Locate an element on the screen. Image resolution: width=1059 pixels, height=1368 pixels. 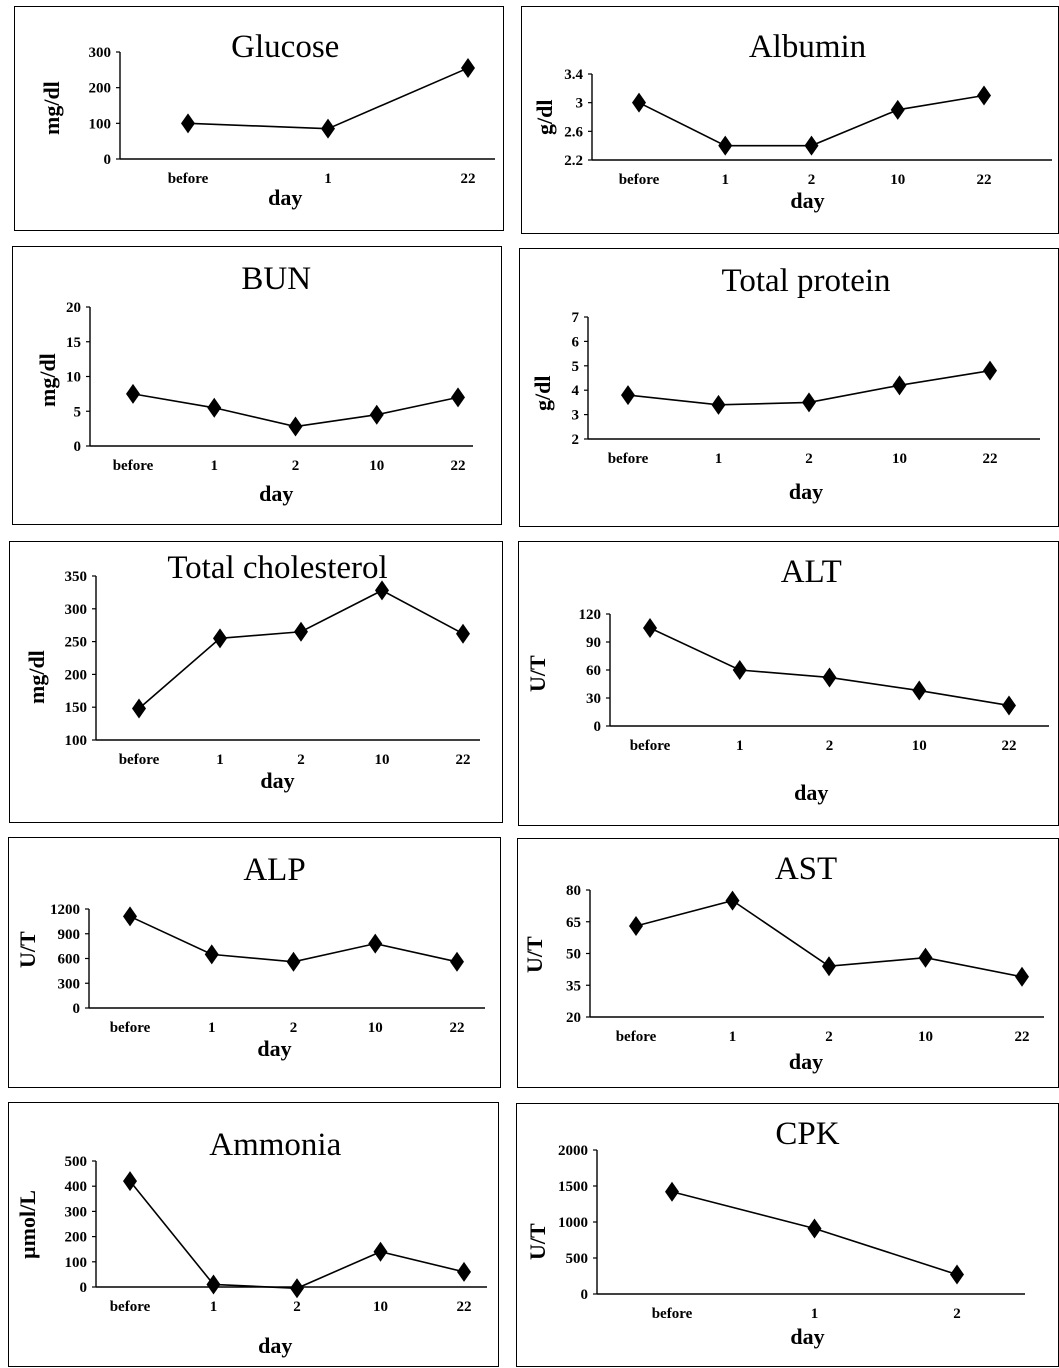
plot-area: 0 5 10 15 20 before 1 2 10 22 is located at coordinates (269, 387).